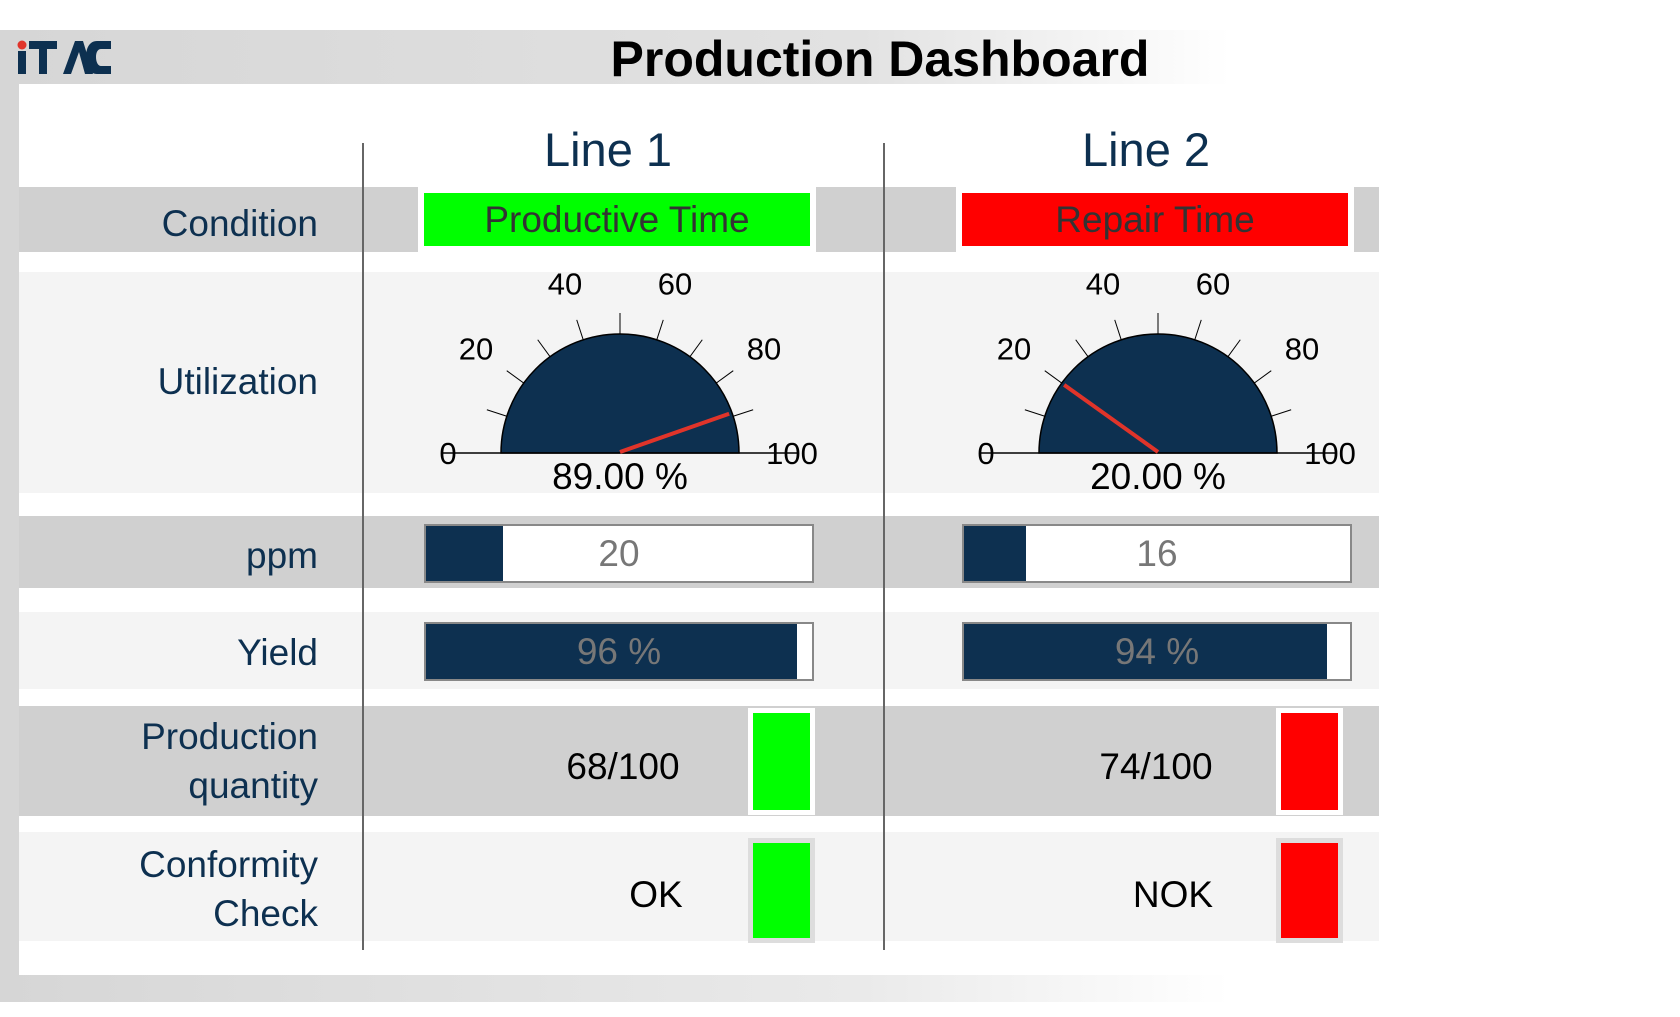  What do you see at coordinates (228, 889) in the screenshot?
I see `label-conformity: Conformity Check` at bounding box center [228, 889].